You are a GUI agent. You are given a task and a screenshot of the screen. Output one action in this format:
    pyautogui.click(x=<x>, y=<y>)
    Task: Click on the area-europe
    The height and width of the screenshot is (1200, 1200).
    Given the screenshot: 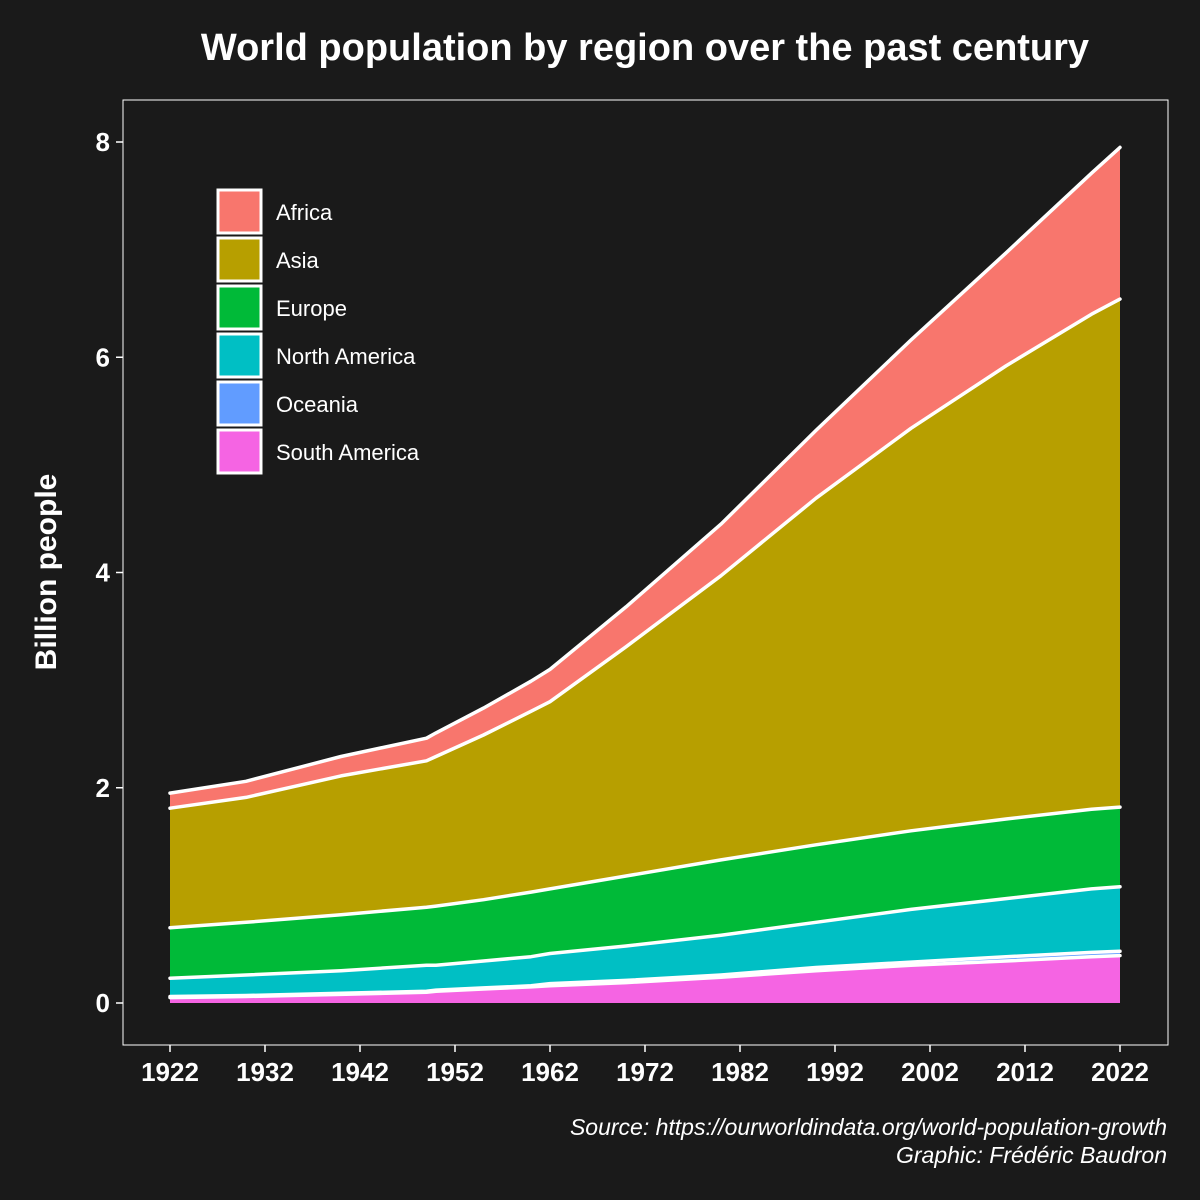 What is the action you would take?
    pyautogui.click(x=645, y=893)
    